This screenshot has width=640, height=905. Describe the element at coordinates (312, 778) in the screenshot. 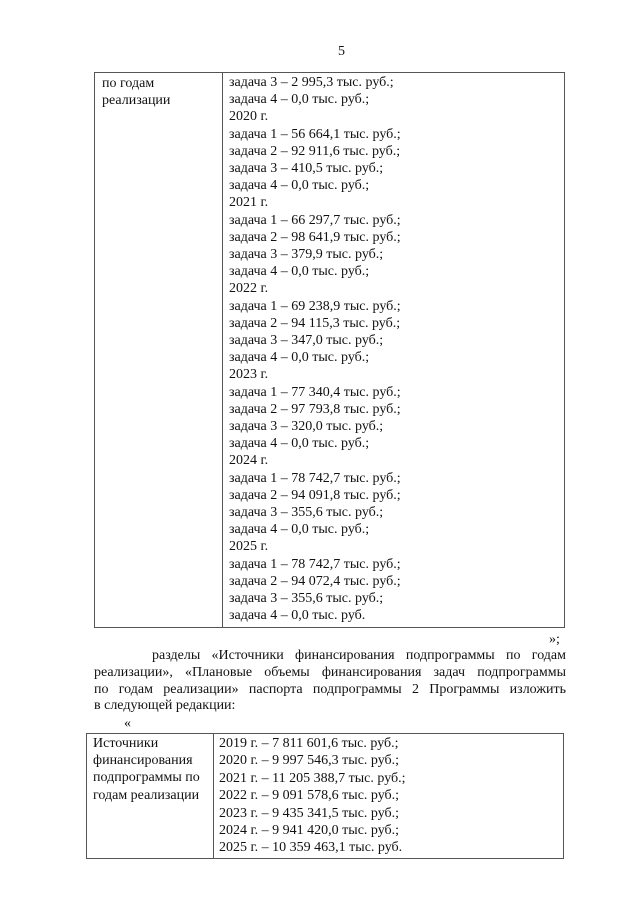

I see `cell-line: 2021 г. – 11 205 388,7 тыс. руб.;` at that location.